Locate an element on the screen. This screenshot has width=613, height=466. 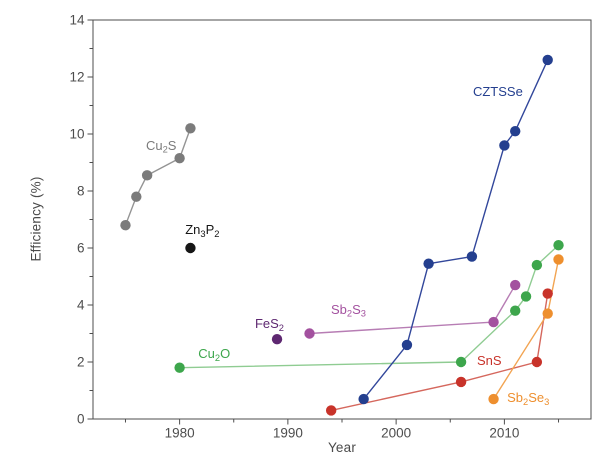
series-label-Sb2S3: Sb2S3 is located at coordinates (348, 310).